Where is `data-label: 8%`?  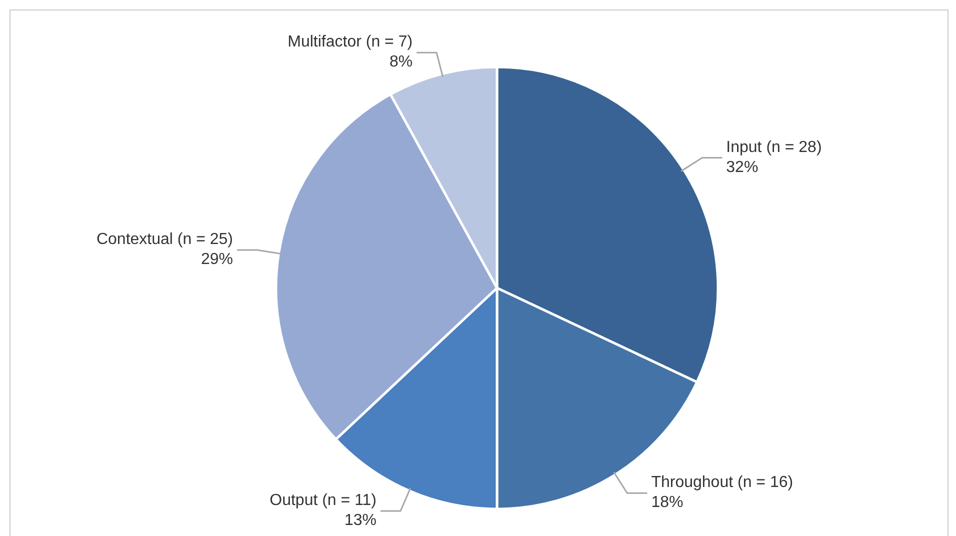
data-label: 8% is located at coordinates (401, 62).